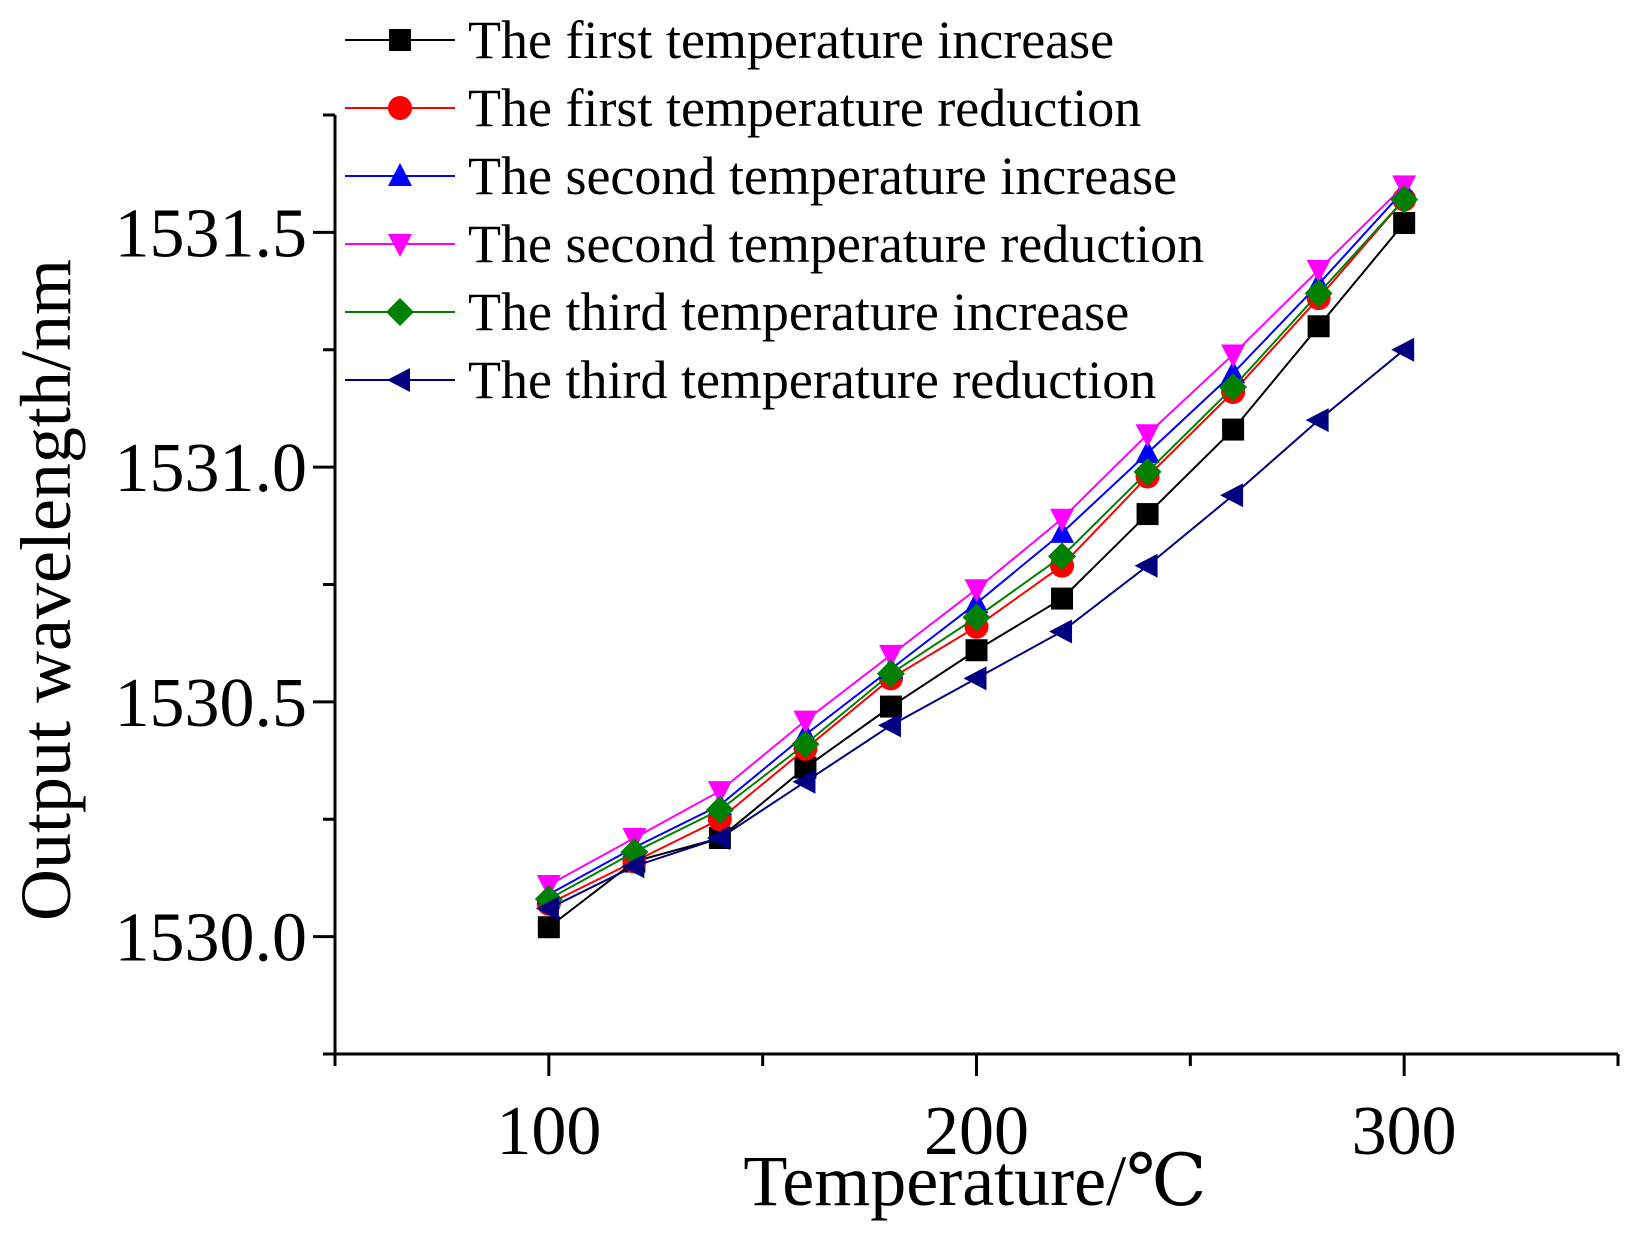 The height and width of the screenshot is (1242, 1647). I want to click on legend-item: The second temperature reduction, so click(774, 244).